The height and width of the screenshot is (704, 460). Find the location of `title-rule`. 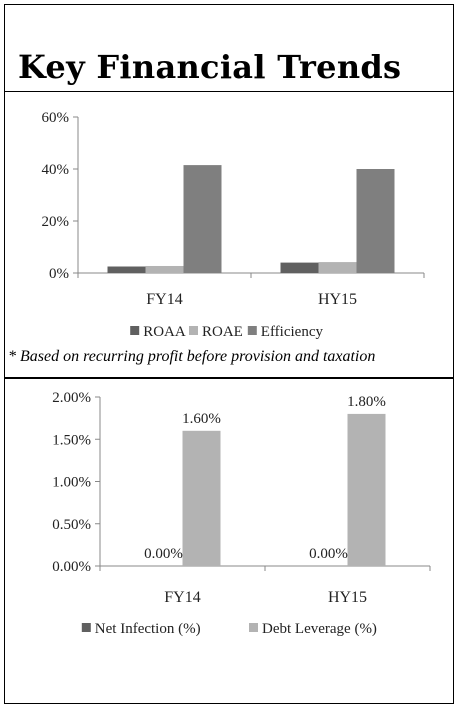

title-rule is located at coordinates (229, 91).